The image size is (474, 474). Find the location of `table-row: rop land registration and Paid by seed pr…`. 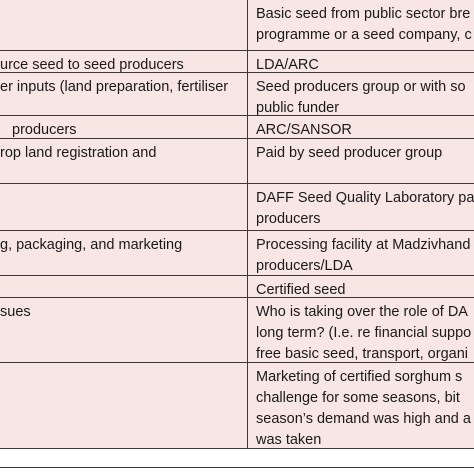

table-row: rop land registration and Paid by seed pr… is located at coordinates (237, 160).